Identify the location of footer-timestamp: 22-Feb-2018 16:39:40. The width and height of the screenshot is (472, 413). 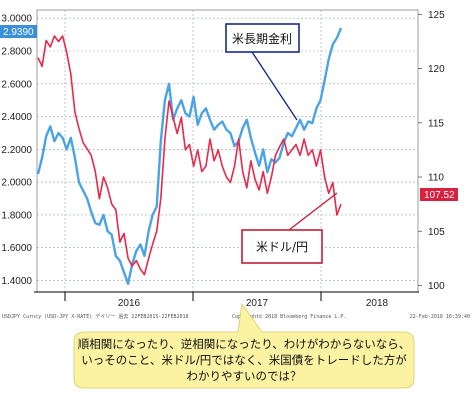
(440, 317).